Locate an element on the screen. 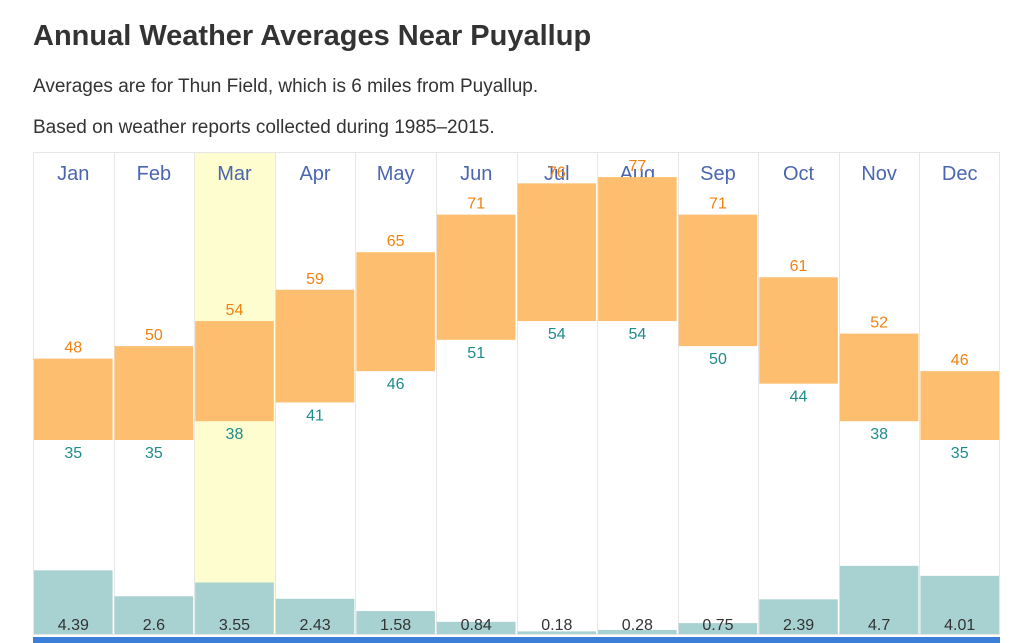 This screenshot has height=643, width=1024. month-label-apr: Apr is located at coordinates (314, 174).